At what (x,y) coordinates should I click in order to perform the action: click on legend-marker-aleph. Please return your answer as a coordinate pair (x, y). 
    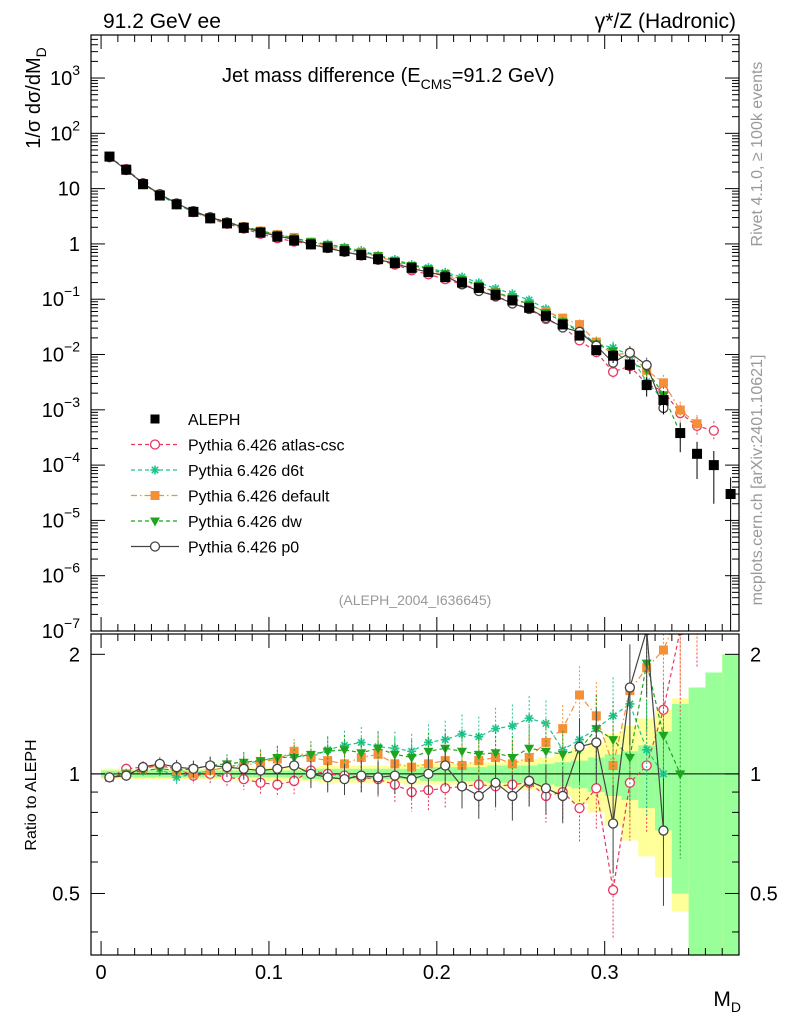
    Looking at the image, I should click on (155, 419).